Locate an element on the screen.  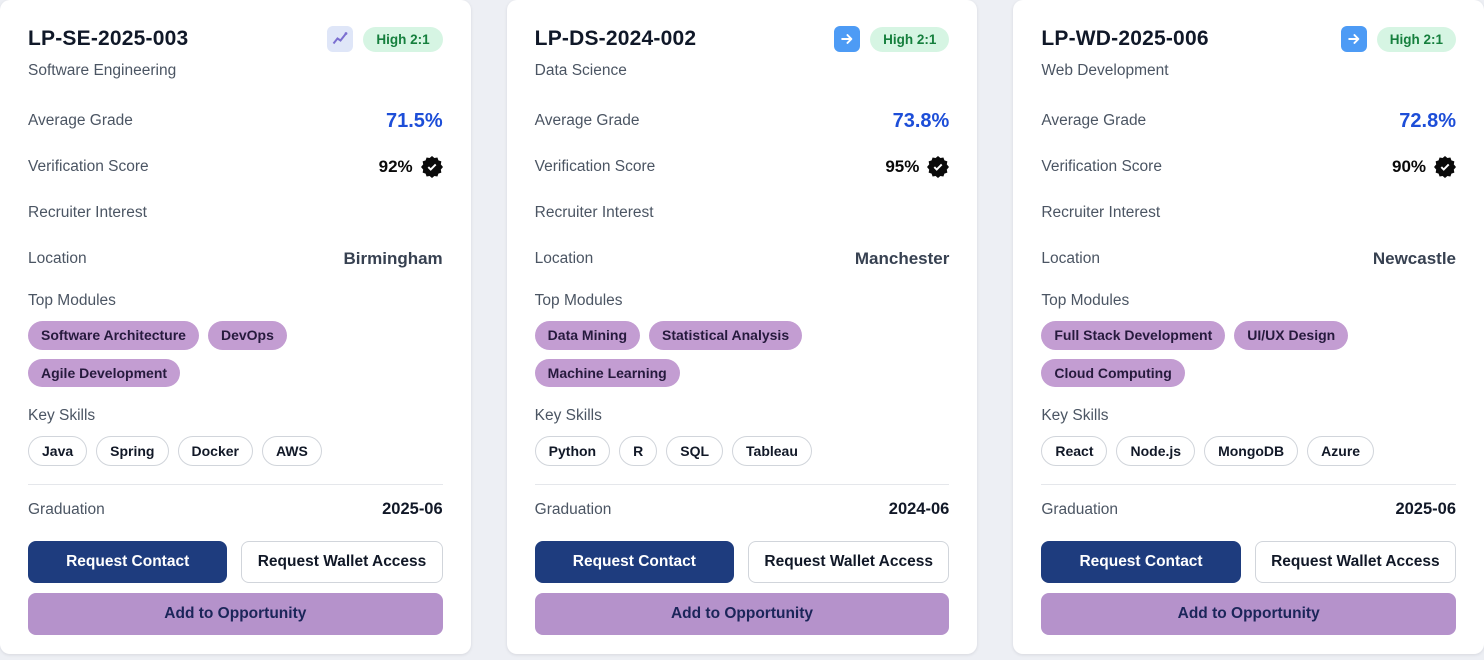
location-row: Location Birmingham is located at coordinates (235, 259).